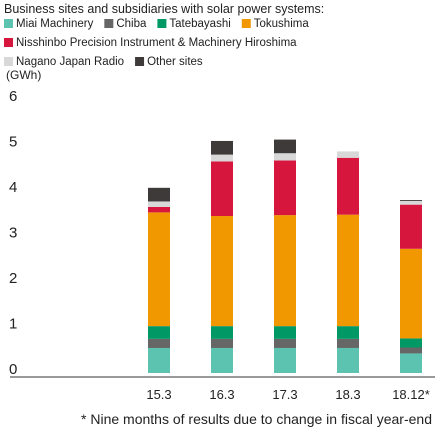 The width and height of the screenshot is (440, 429). I want to click on legend-label: Nagano Japan Radio, so click(70, 62).